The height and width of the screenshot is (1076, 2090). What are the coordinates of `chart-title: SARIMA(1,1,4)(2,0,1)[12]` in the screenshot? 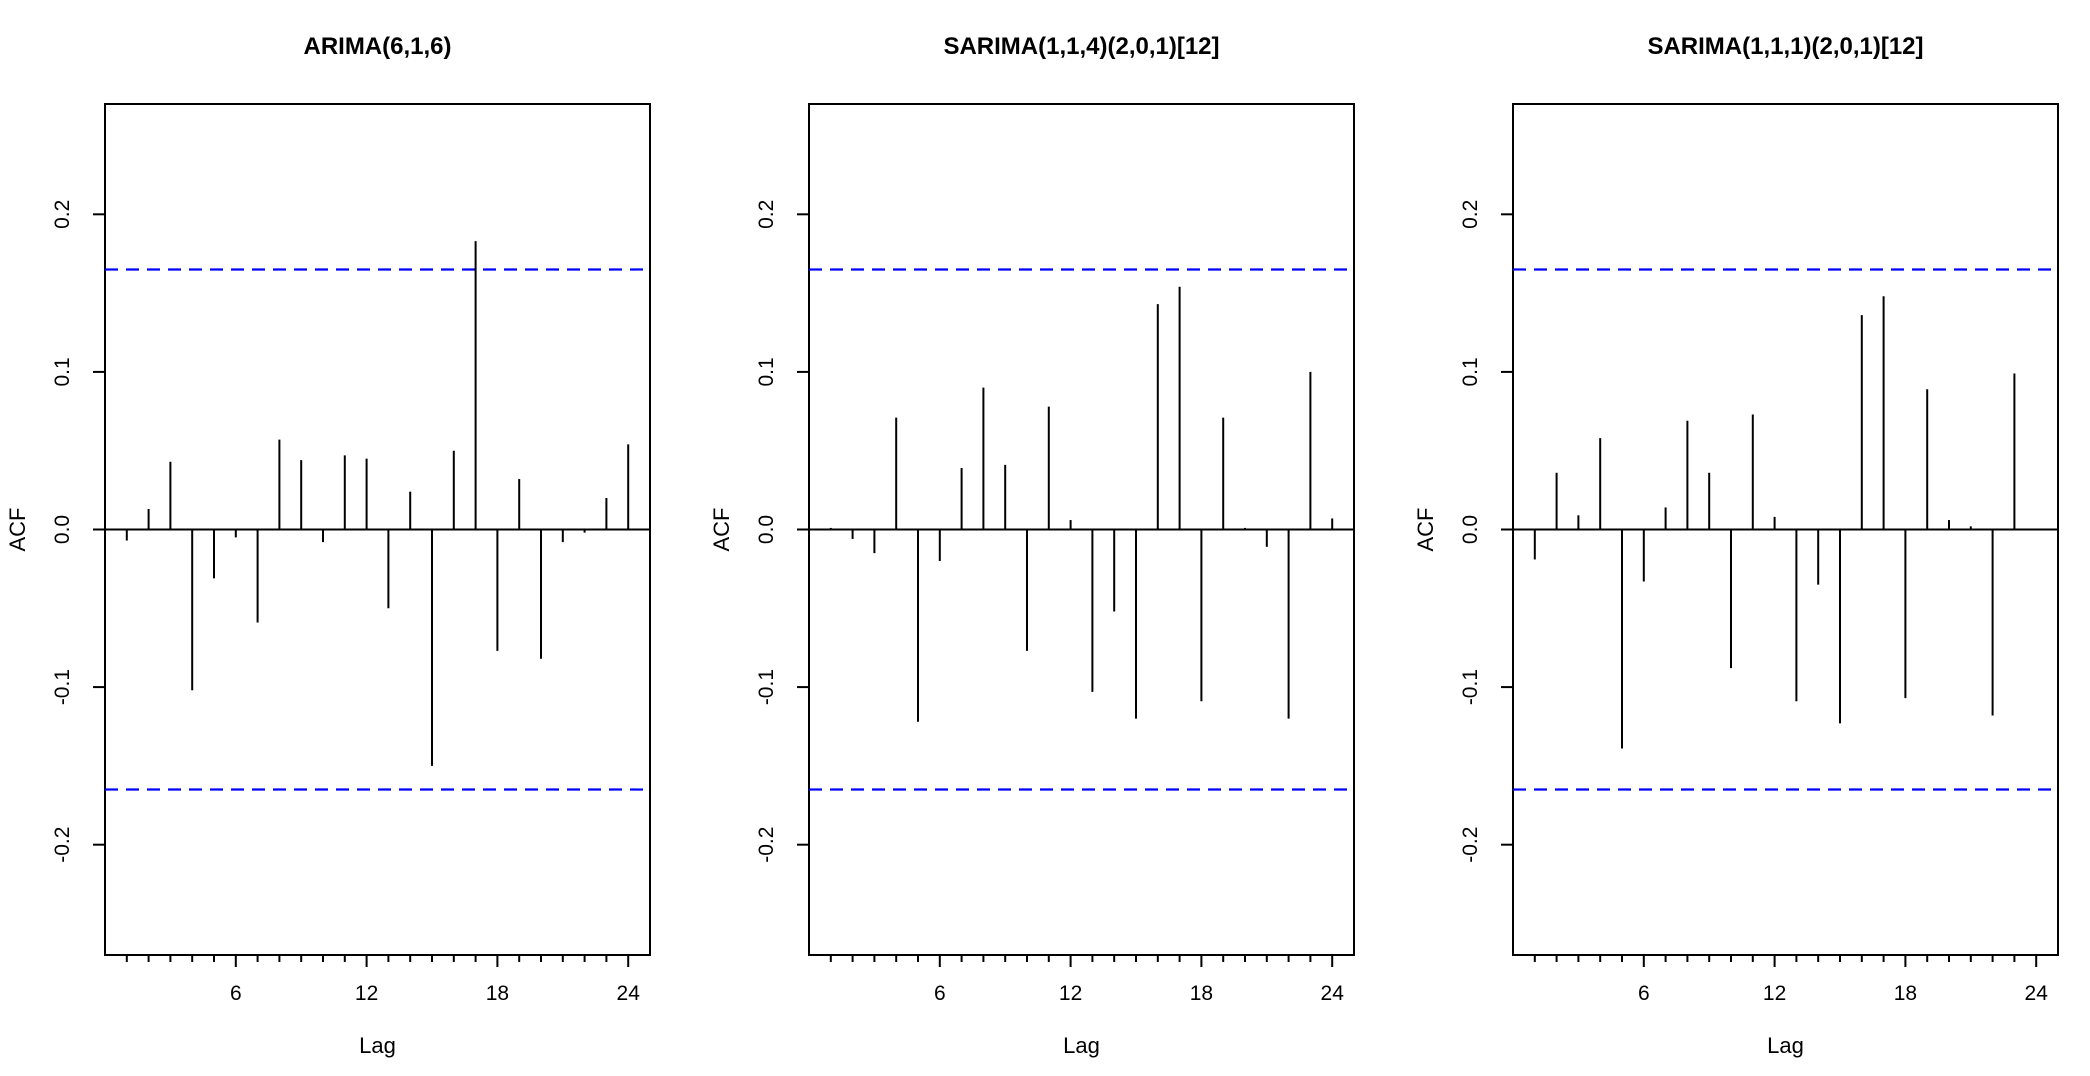 It's located at (1081, 46).